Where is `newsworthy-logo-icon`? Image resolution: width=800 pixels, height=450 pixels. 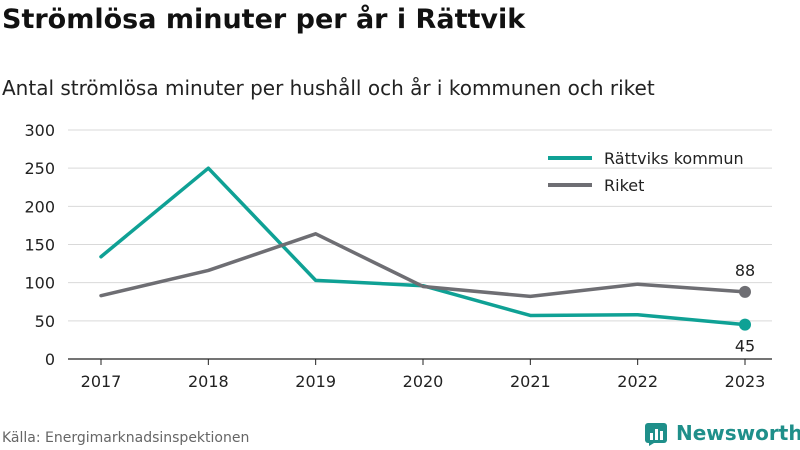
newsworthy-logo-icon is located at coordinates (656, 434).